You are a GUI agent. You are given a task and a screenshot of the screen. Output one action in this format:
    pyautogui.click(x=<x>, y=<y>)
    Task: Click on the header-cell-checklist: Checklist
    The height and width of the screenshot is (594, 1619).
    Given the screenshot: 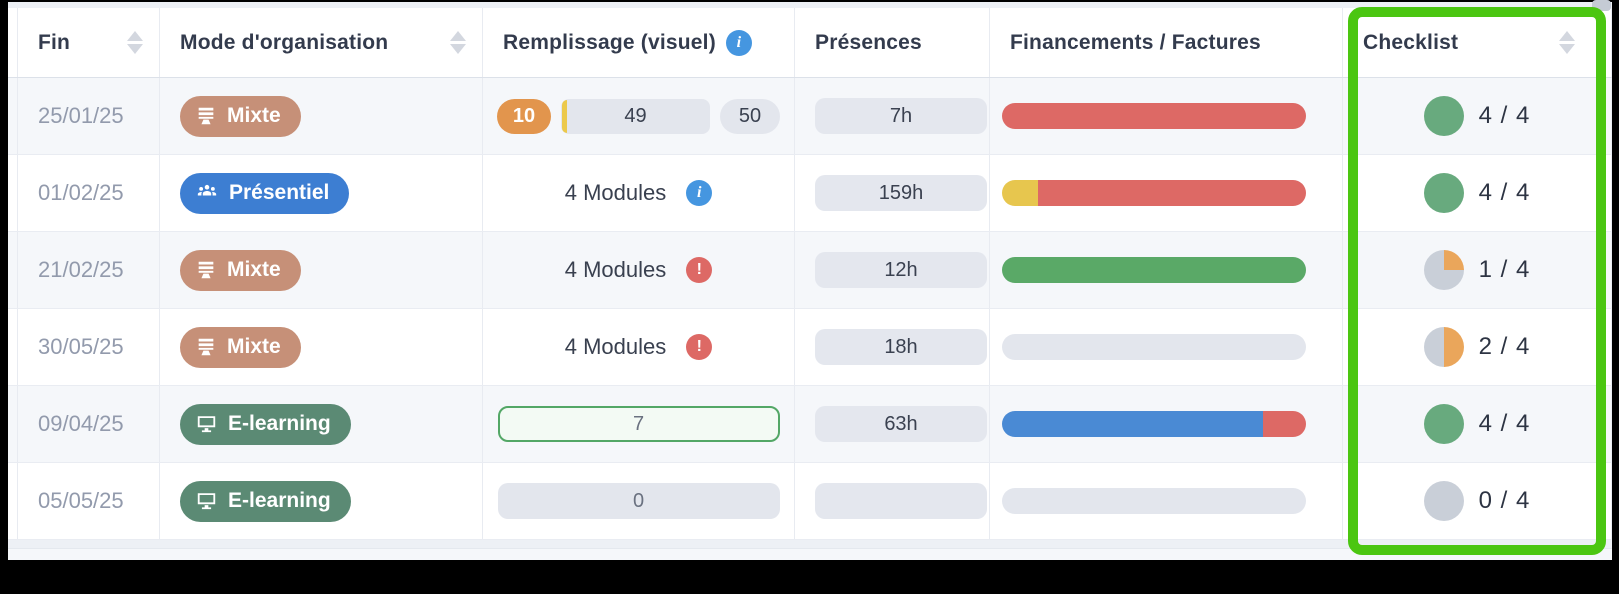 What is the action you would take?
    pyautogui.click(x=1477, y=42)
    